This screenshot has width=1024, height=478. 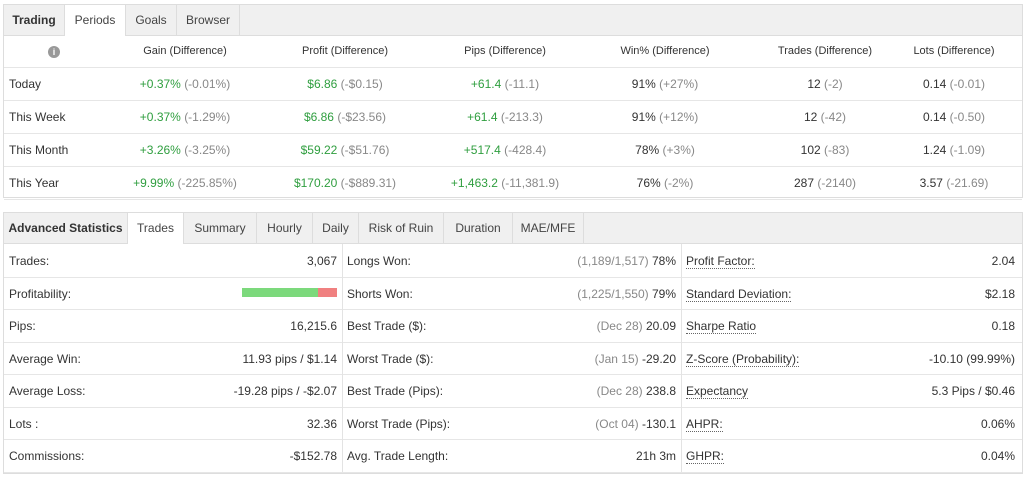 I want to click on label-text: Lots :, so click(x=24, y=423).